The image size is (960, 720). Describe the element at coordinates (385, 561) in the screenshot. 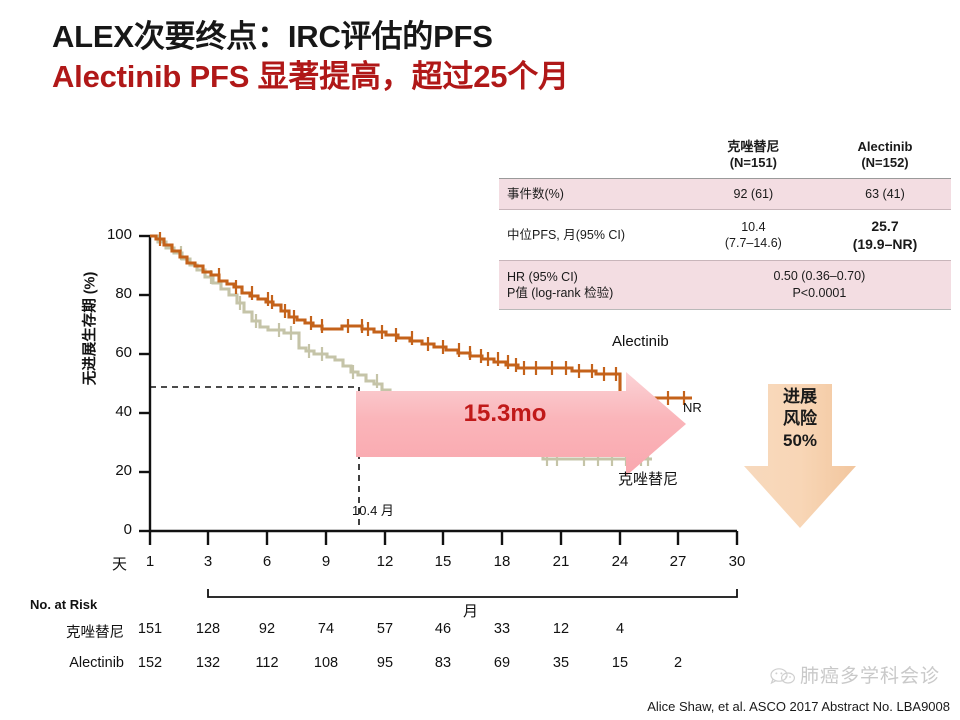

I see `x-tick-12: 12` at that location.